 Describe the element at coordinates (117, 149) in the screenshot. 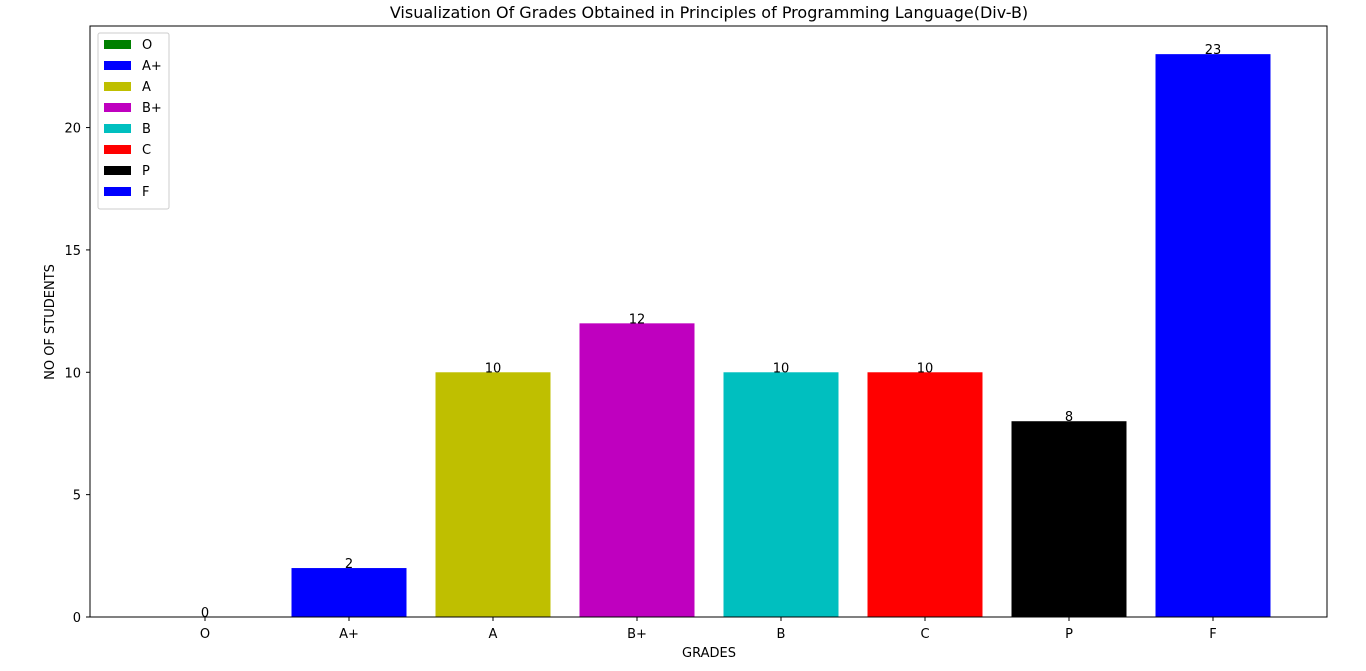

I see `legend-swatch-C` at that location.